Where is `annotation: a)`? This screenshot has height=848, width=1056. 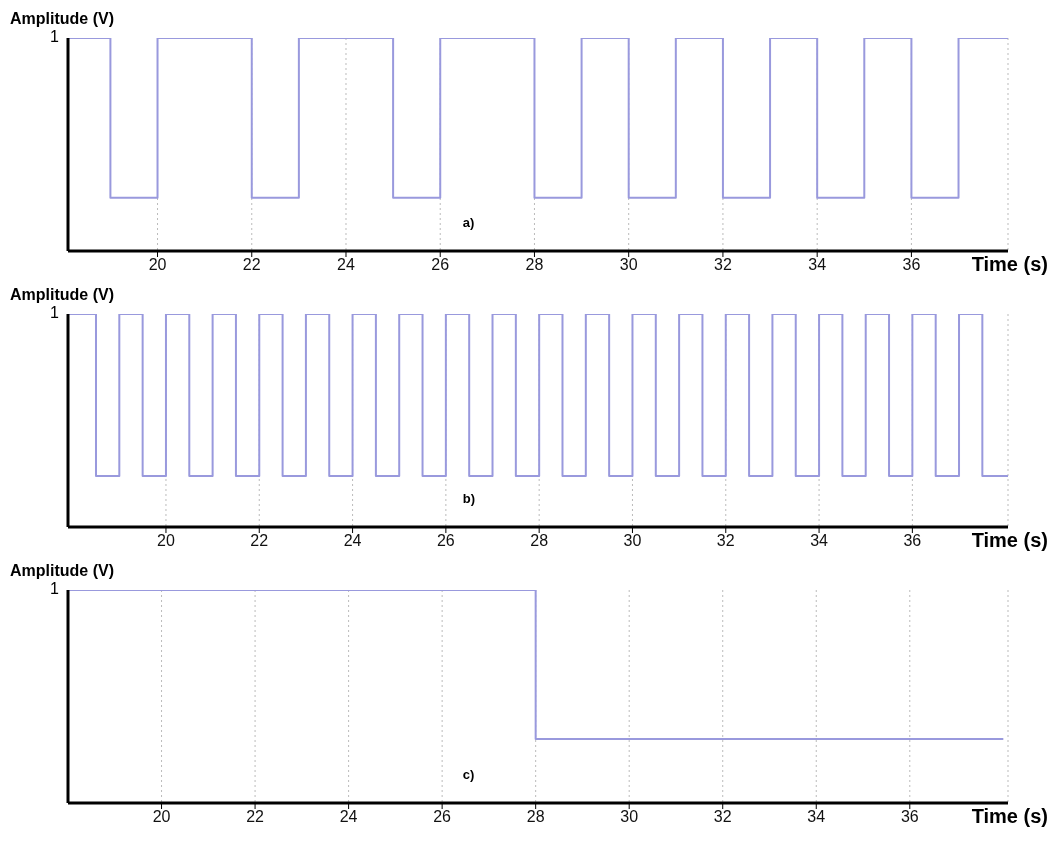 annotation: a) is located at coordinates (468, 222).